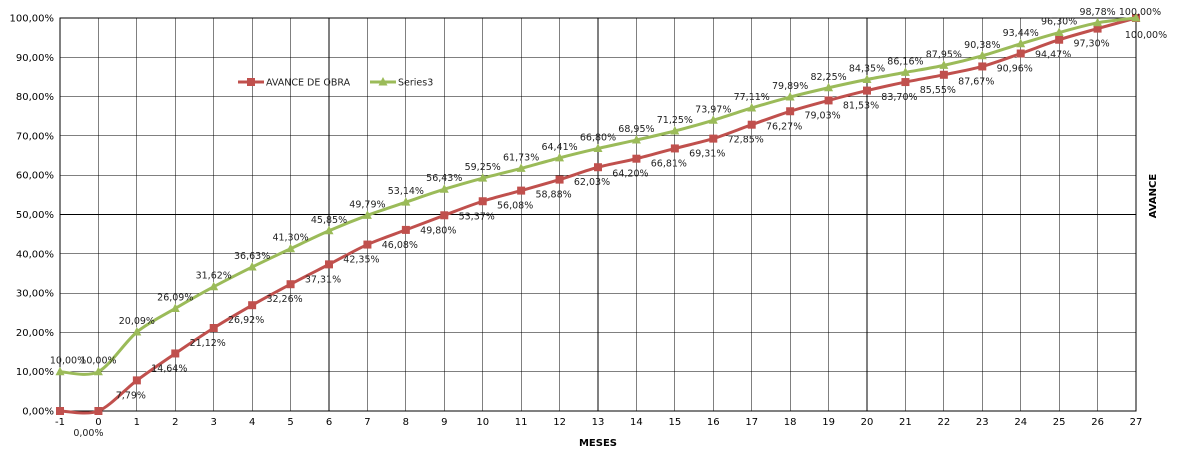  I want to click on x-tick-label: 2, so click(175, 422).